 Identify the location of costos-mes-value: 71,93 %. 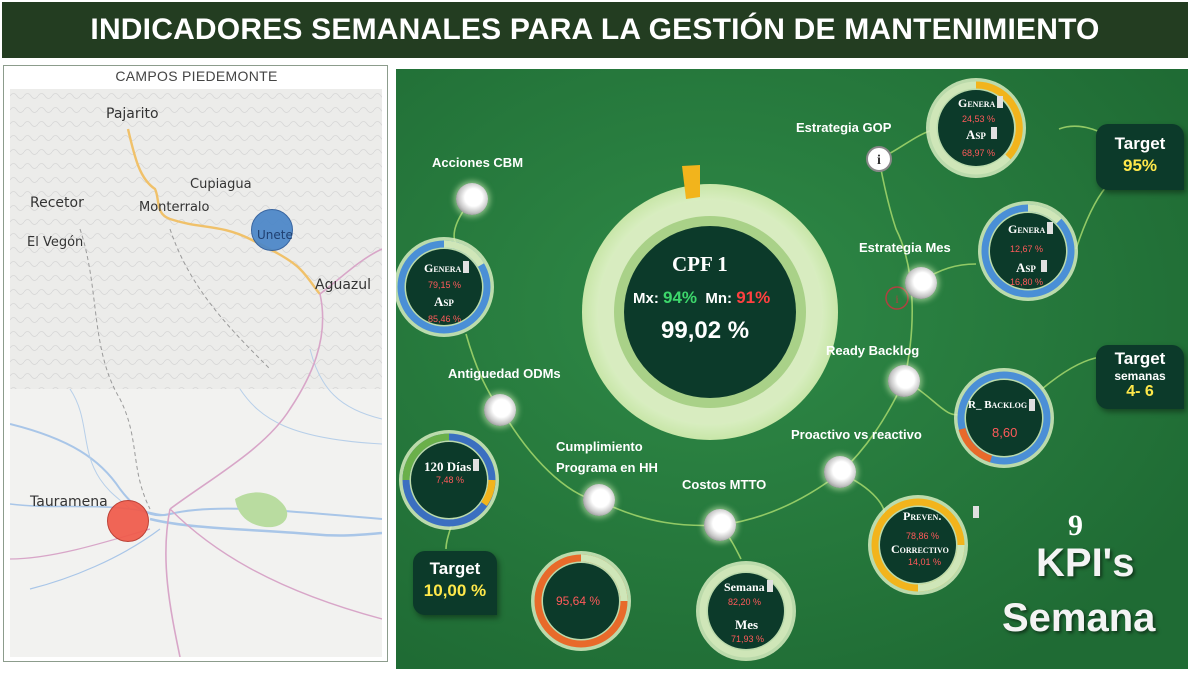
(748, 639).